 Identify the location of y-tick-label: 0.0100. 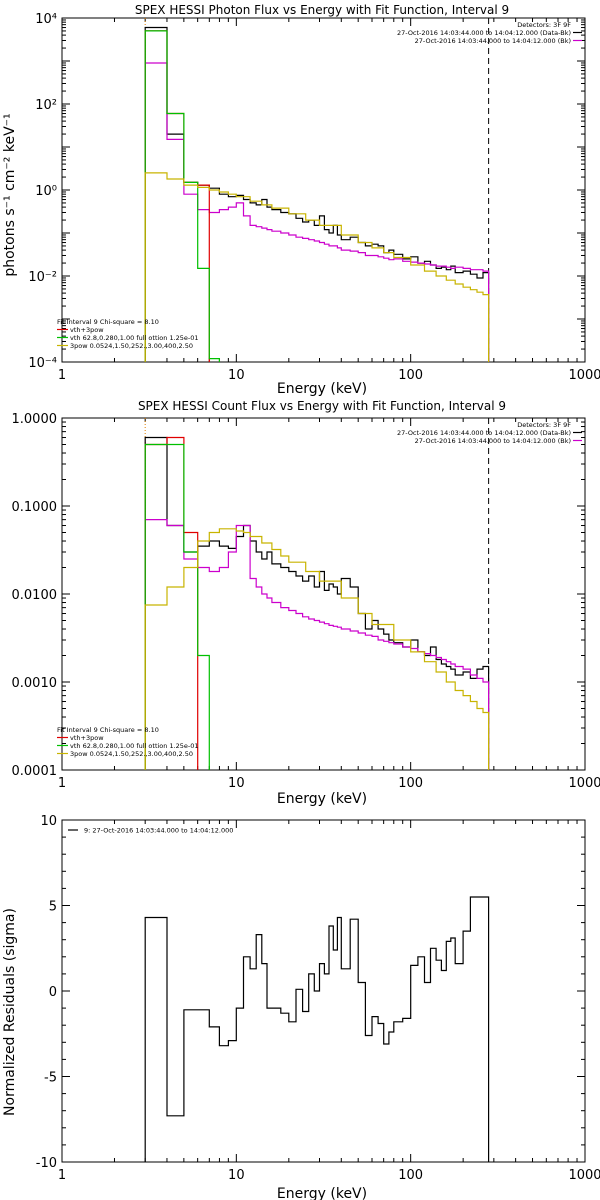
(35, 595).